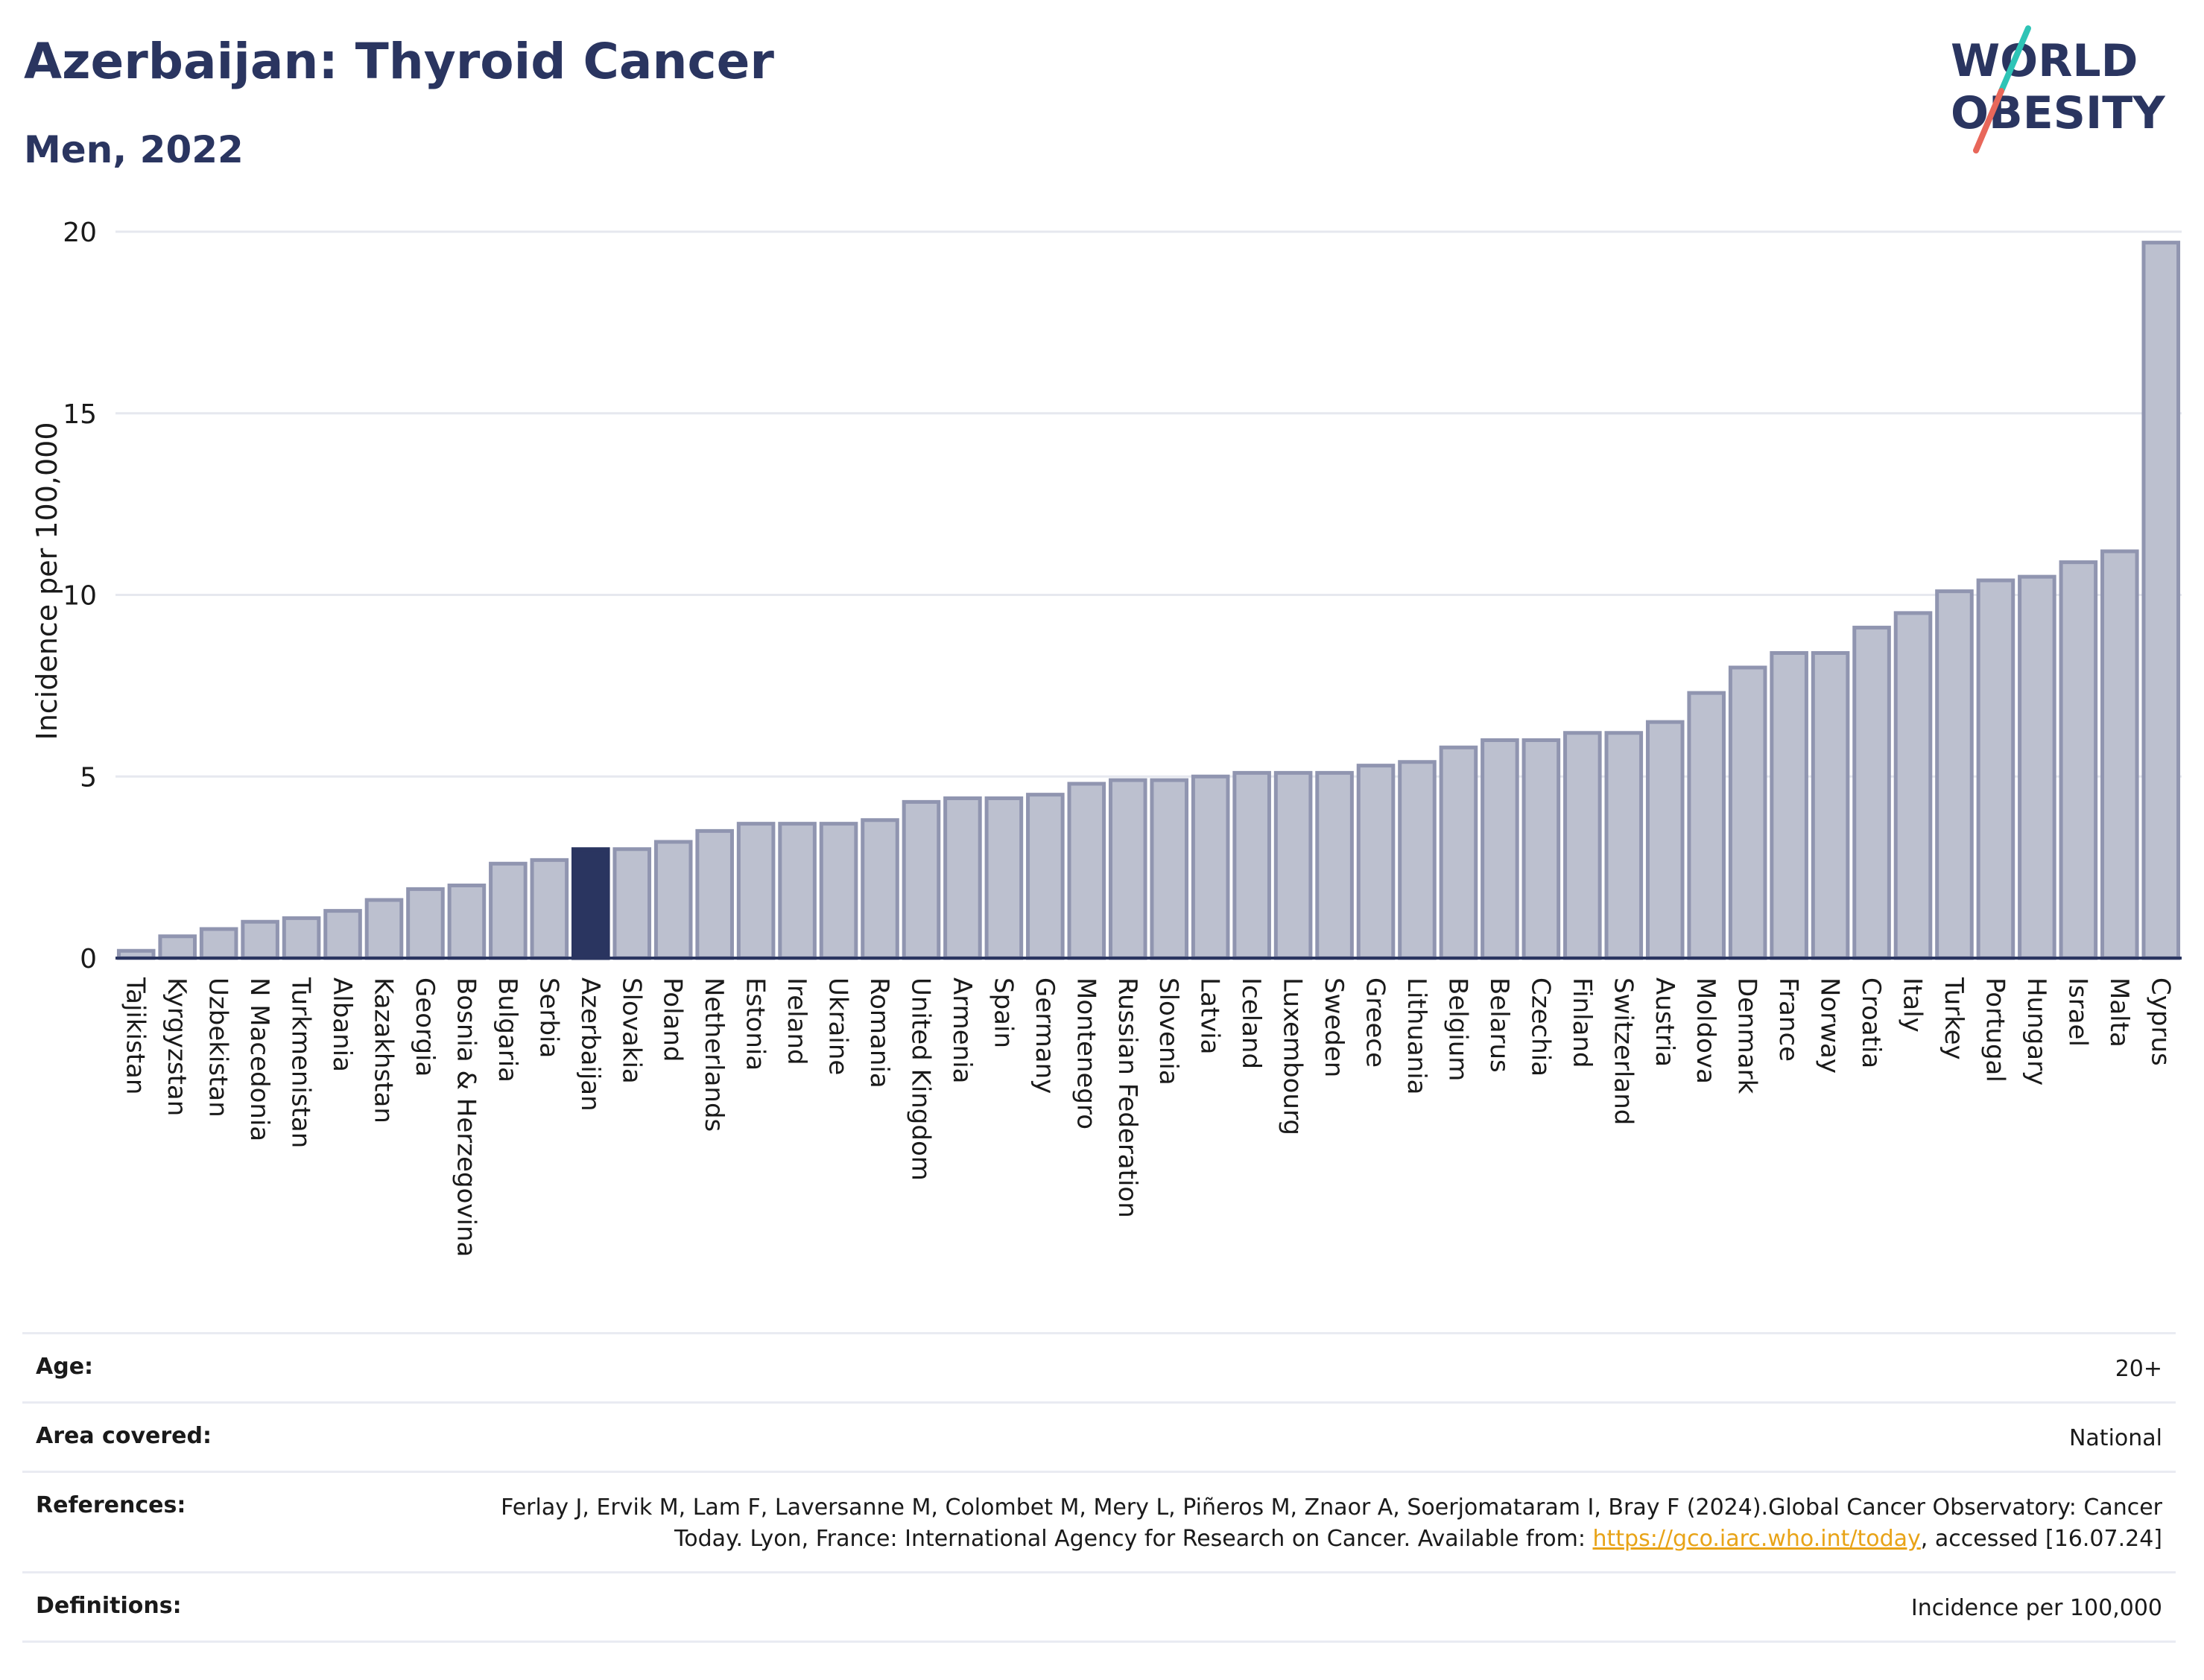 The height and width of the screenshot is (1680, 2204). Describe the element at coordinates (962, 1030) in the screenshot. I see `x-tick-label: Armenia` at that location.